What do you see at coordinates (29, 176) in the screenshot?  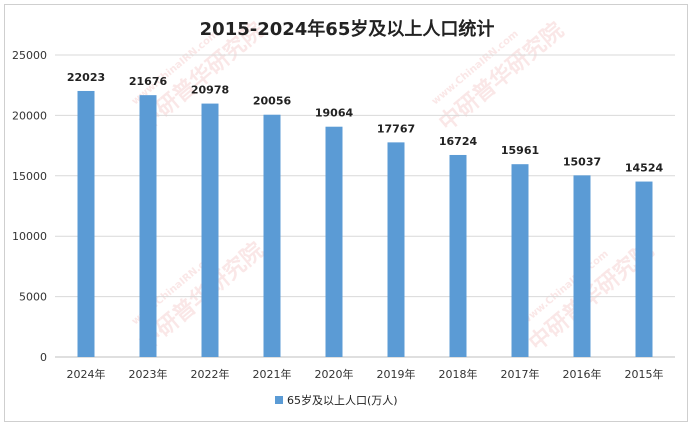 I see `y-tick-label: 15000` at bounding box center [29, 176].